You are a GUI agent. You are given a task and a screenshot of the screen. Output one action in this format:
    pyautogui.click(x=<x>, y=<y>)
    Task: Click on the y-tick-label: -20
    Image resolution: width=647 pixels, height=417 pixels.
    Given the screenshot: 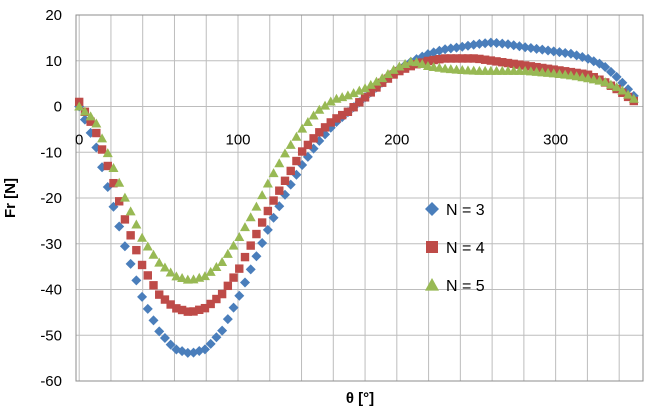 What is the action you would take?
    pyautogui.click(x=51, y=198)
    